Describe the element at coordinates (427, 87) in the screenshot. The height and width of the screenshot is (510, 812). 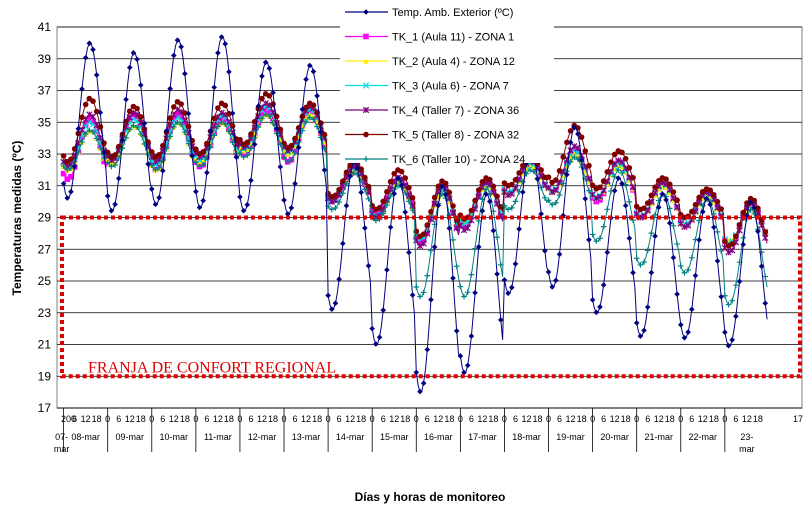
I see `legend-item: TK_3 (Aula 6) - ZONA 7` at that location.